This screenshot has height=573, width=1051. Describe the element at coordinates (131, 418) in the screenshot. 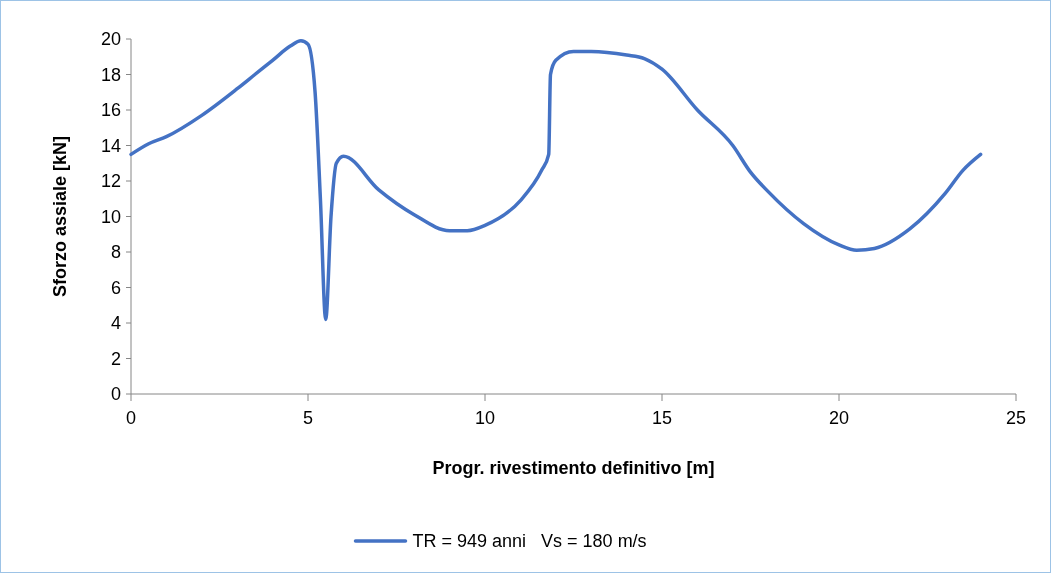

I see `x-tick-label: 0` at that location.